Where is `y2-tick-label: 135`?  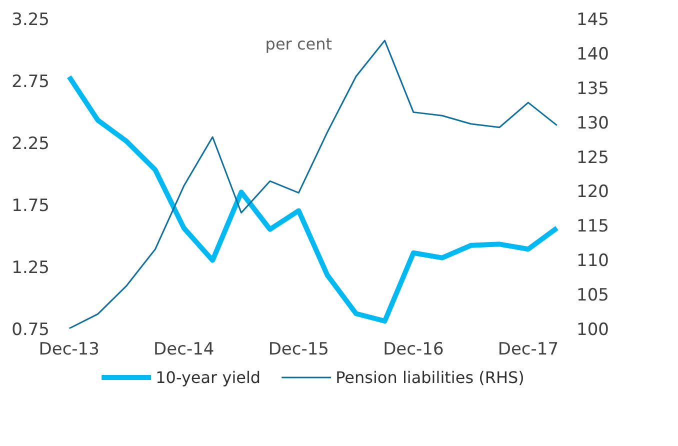
y2-tick-label: 135 is located at coordinates (592, 88).